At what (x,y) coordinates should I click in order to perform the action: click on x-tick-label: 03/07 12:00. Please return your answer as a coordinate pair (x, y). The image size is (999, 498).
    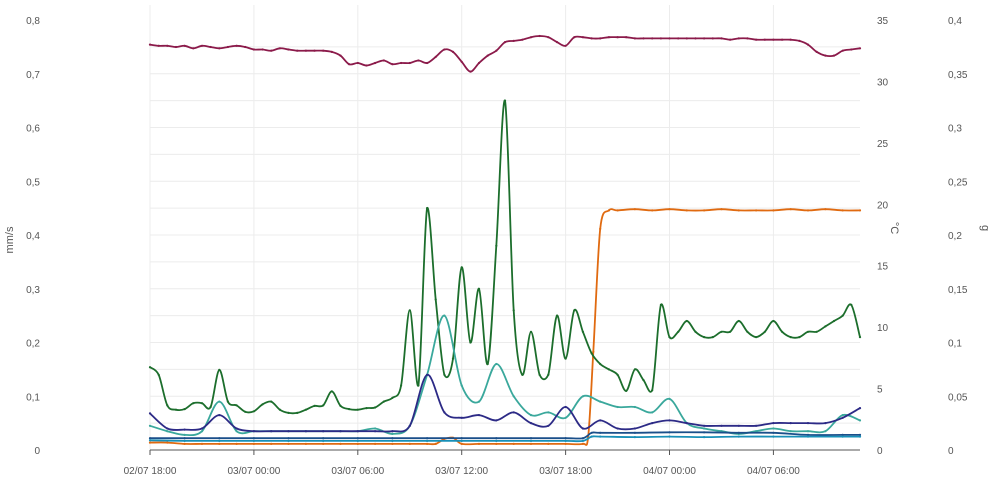
    Looking at the image, I should click on (461, 471).